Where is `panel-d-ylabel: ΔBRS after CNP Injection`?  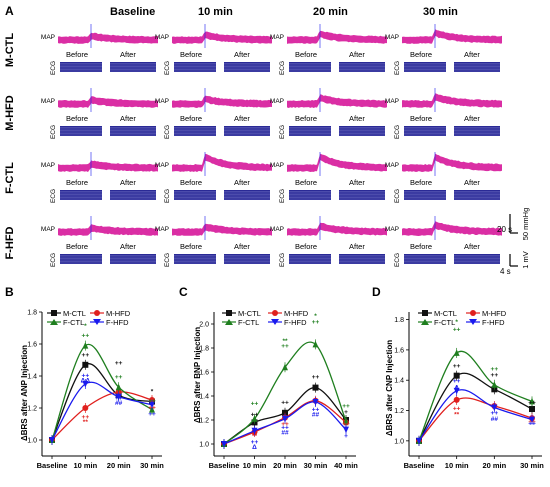 panel-d-ylabel: ΔBRS after CNP Injection is located at coordinates (389, 388).